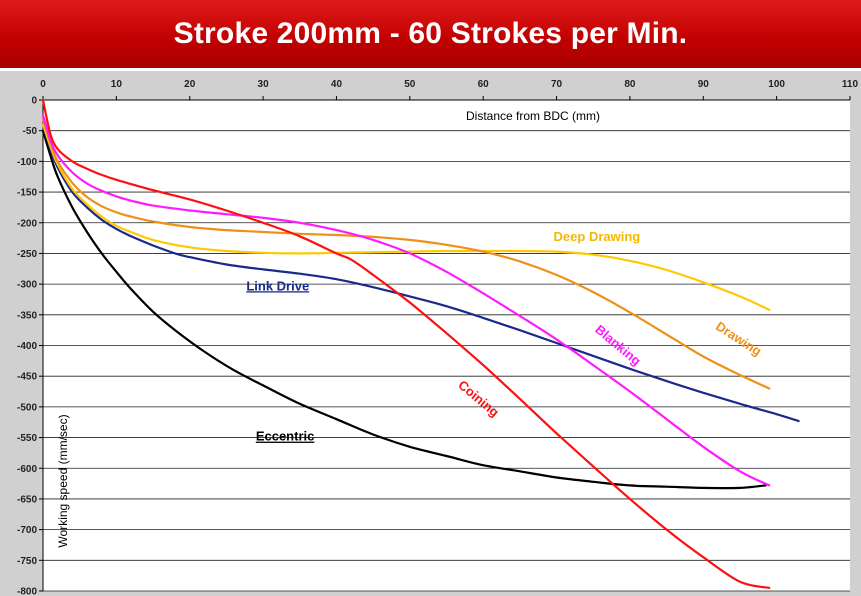 The image size is (861, 596). What do you see at coordinates (190, 84) in the screenshot?
I see `x-tick-label: 20` at bounding box center [190, 84].